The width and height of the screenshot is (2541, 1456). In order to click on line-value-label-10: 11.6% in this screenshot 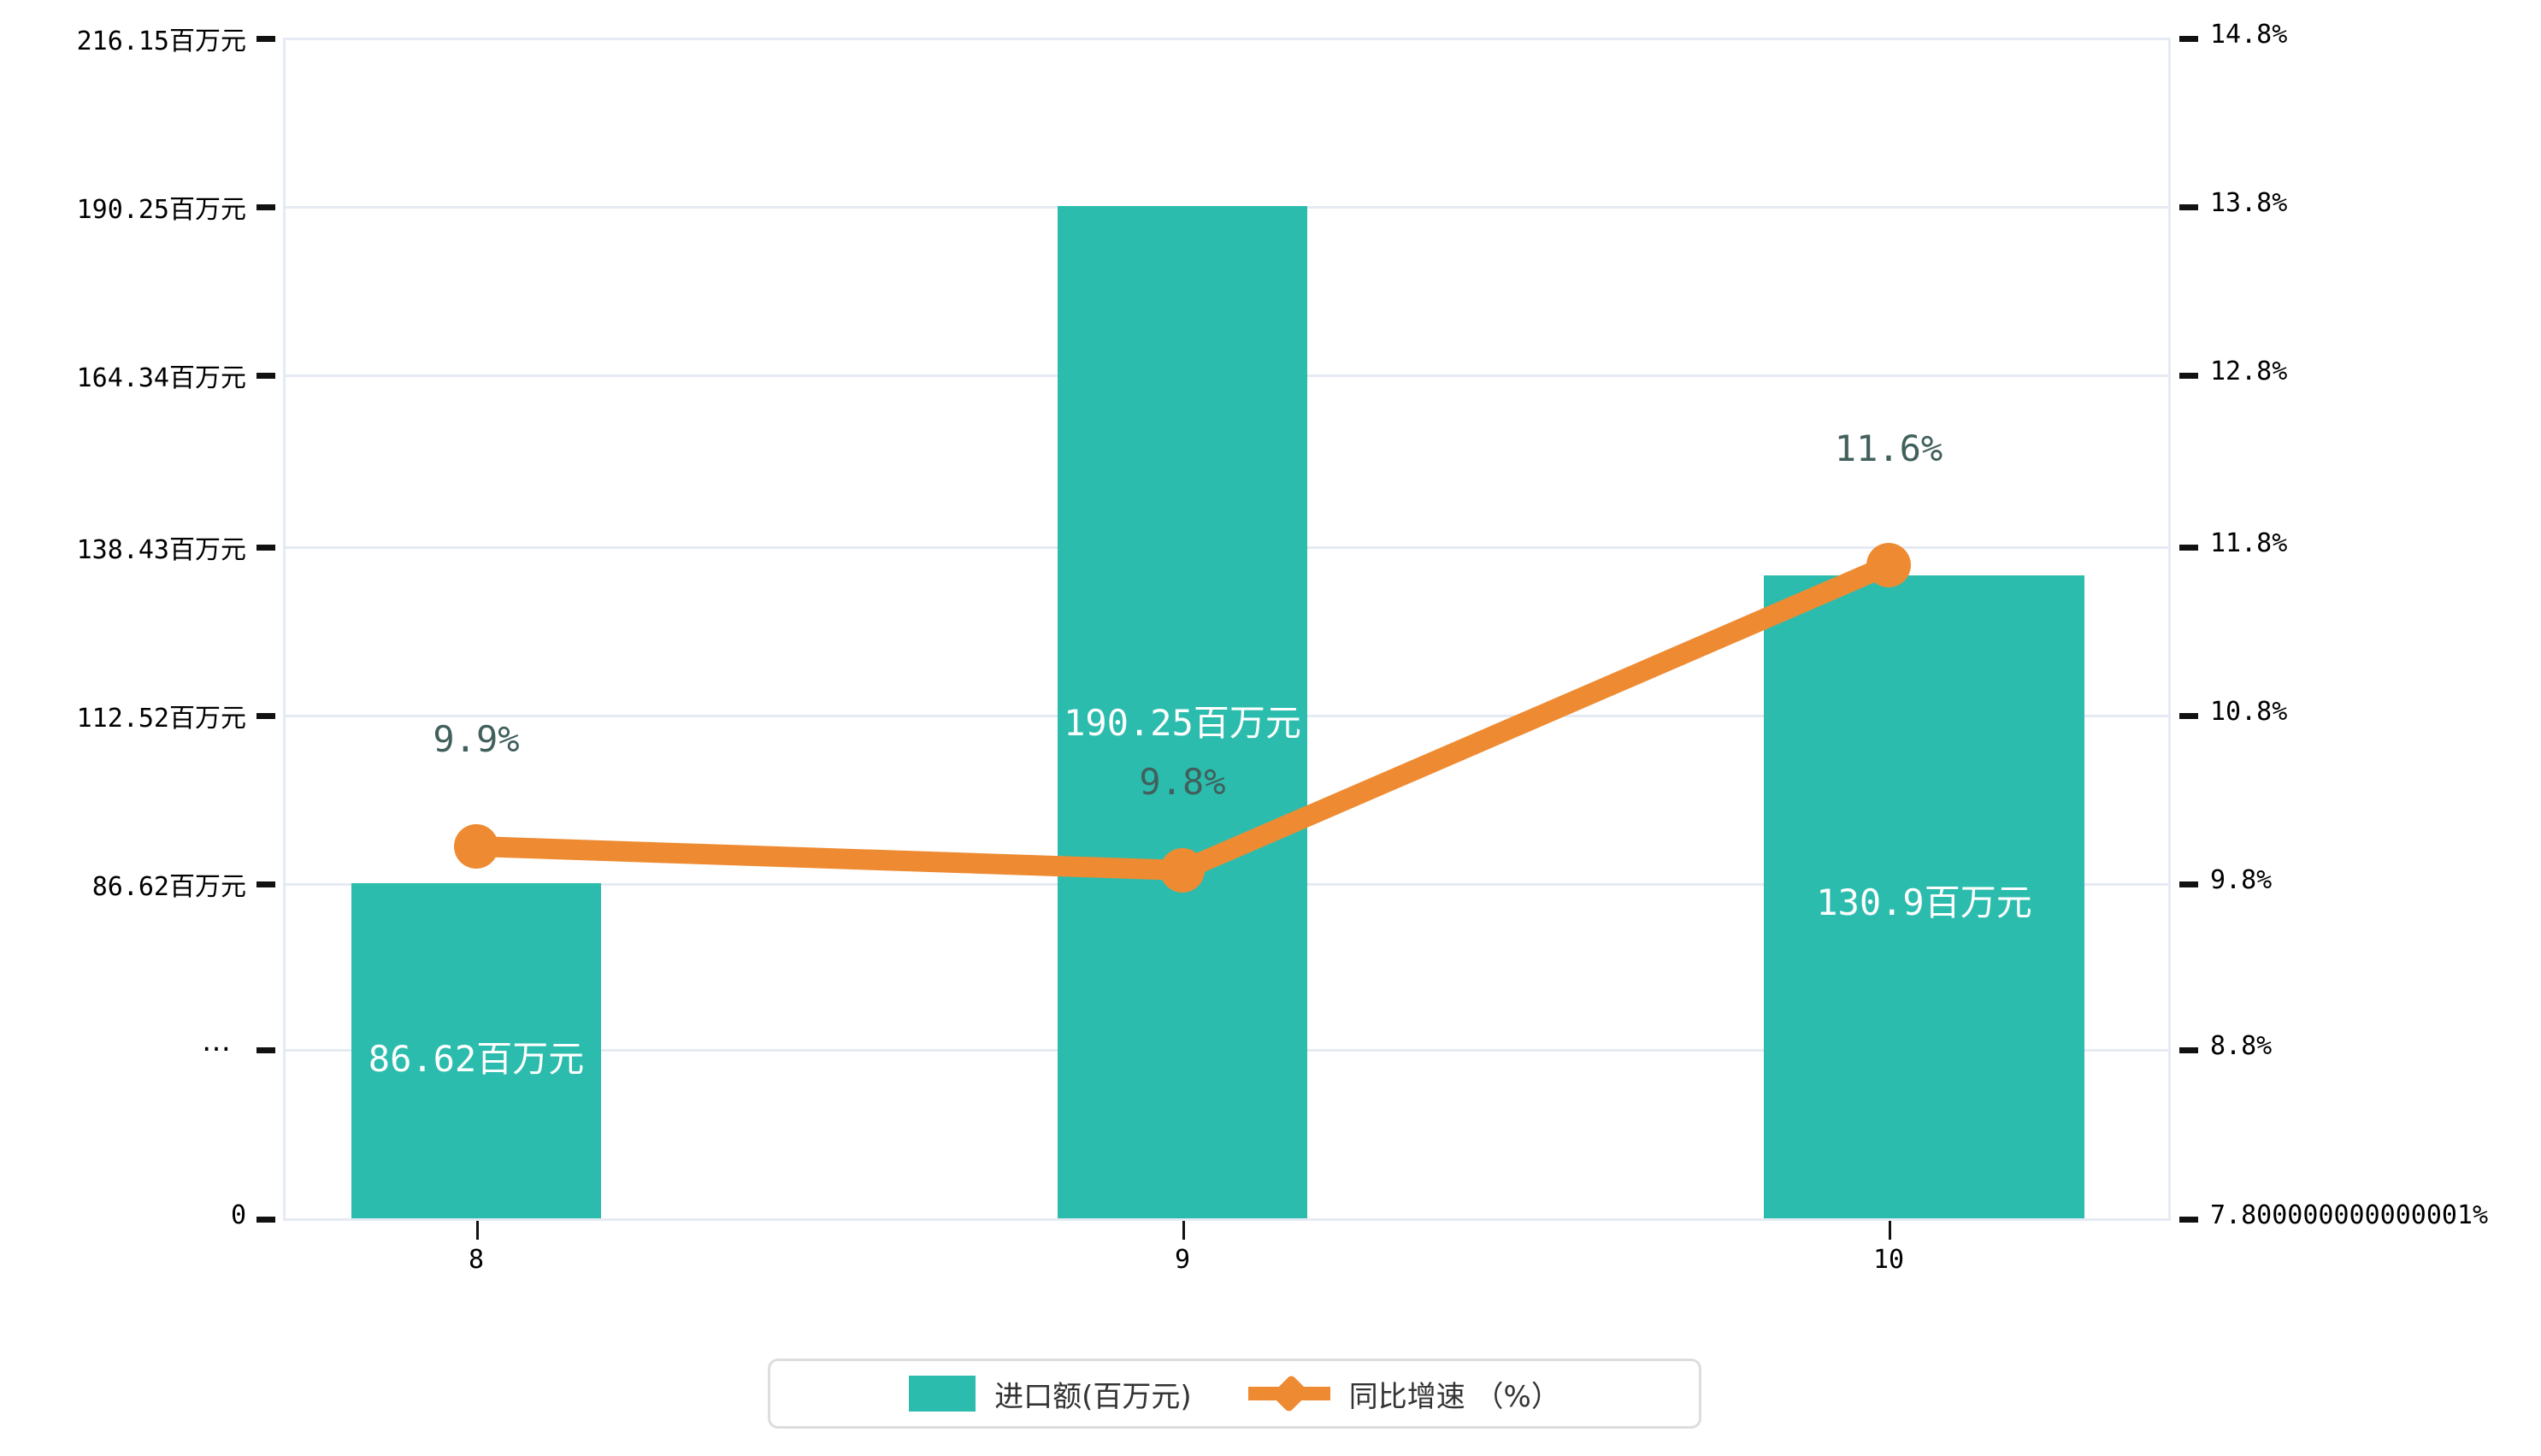, I will do `click(1888, 448)`.